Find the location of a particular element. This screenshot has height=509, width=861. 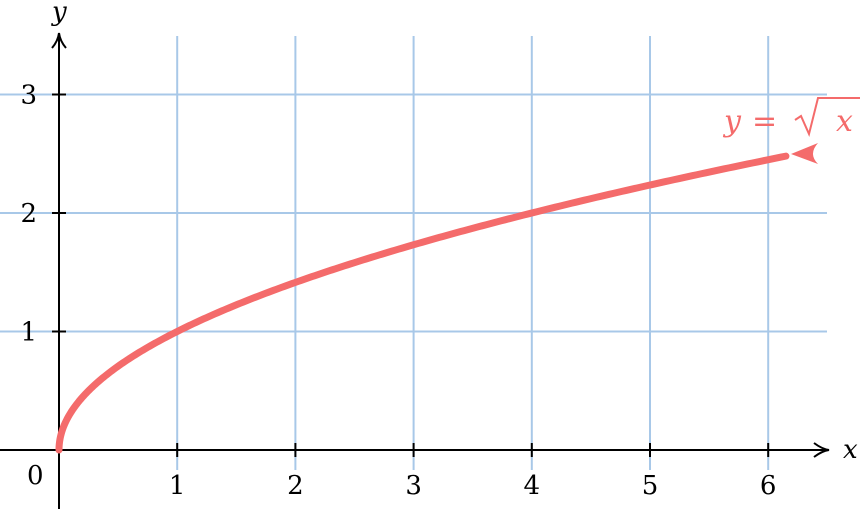

series-label-pointer is located at coordinates (804, 153).